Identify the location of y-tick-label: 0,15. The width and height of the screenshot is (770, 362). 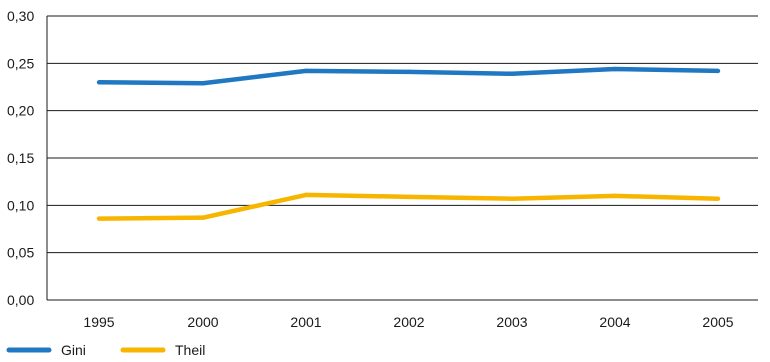
(20, 158).